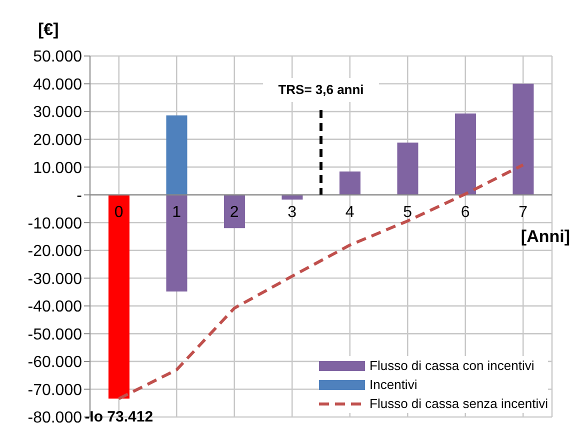  Describe the element at coordinates (57, 113) in the screenshot. I see `y-tick-label: 30.000` at that location.